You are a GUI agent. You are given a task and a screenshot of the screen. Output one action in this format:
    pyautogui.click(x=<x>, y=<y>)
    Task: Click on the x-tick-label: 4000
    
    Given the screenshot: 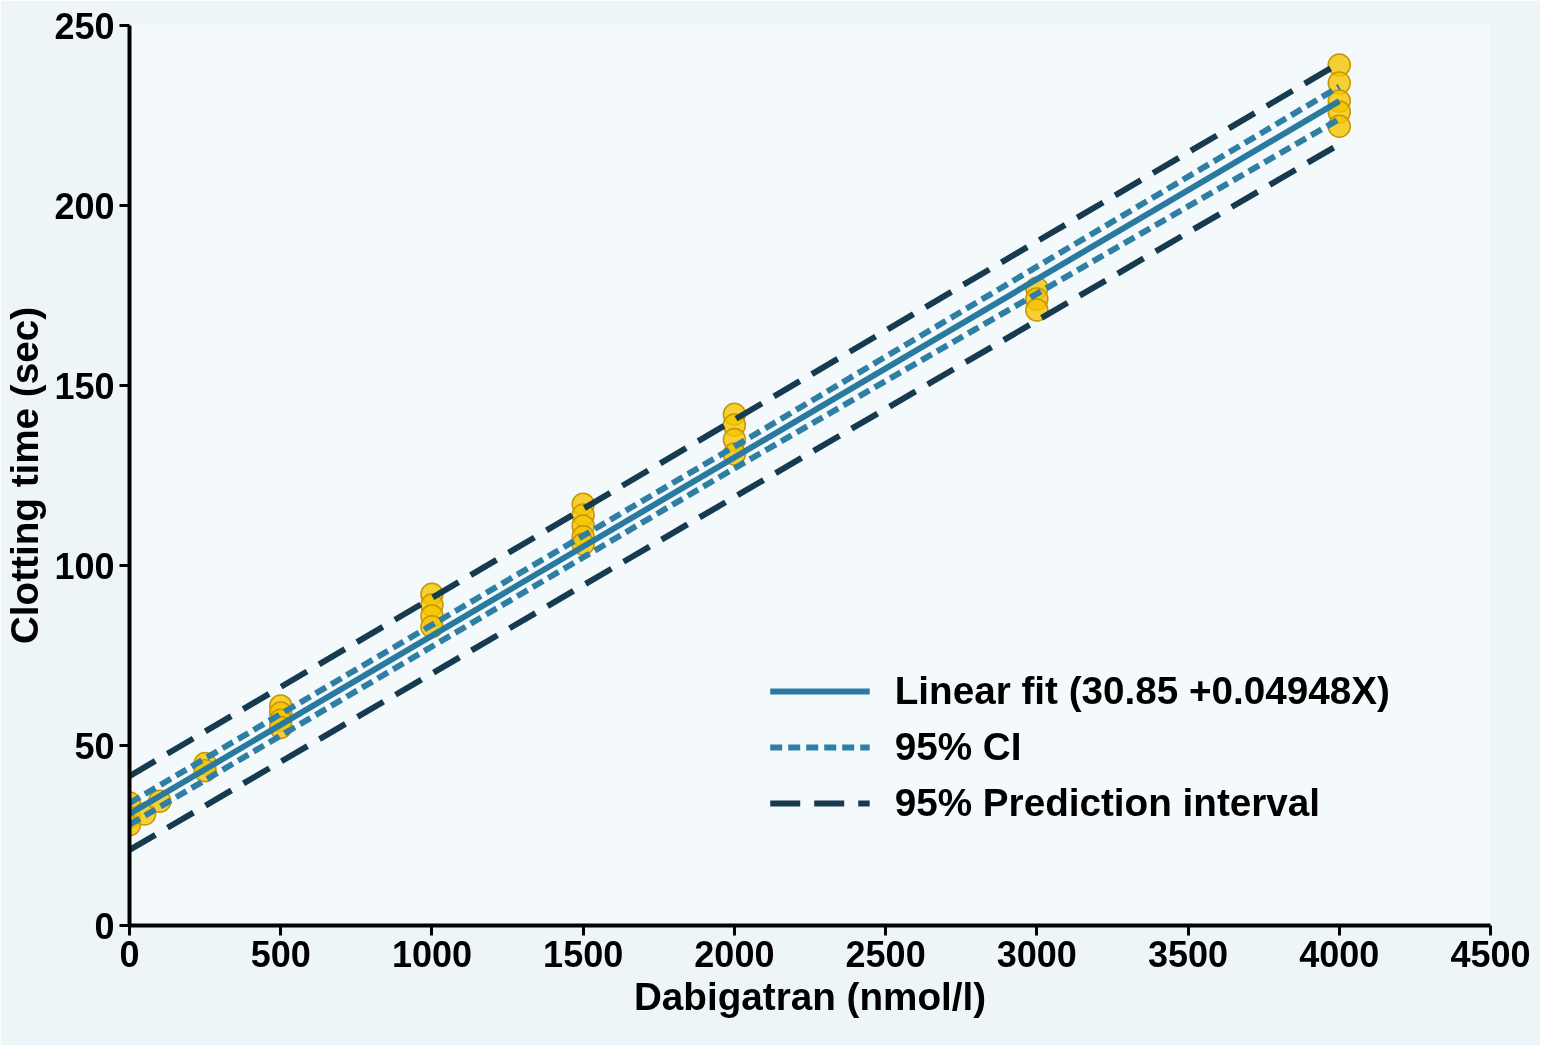 What is the action you would take?
    pyautogui.click(x=1339, y=954)
    